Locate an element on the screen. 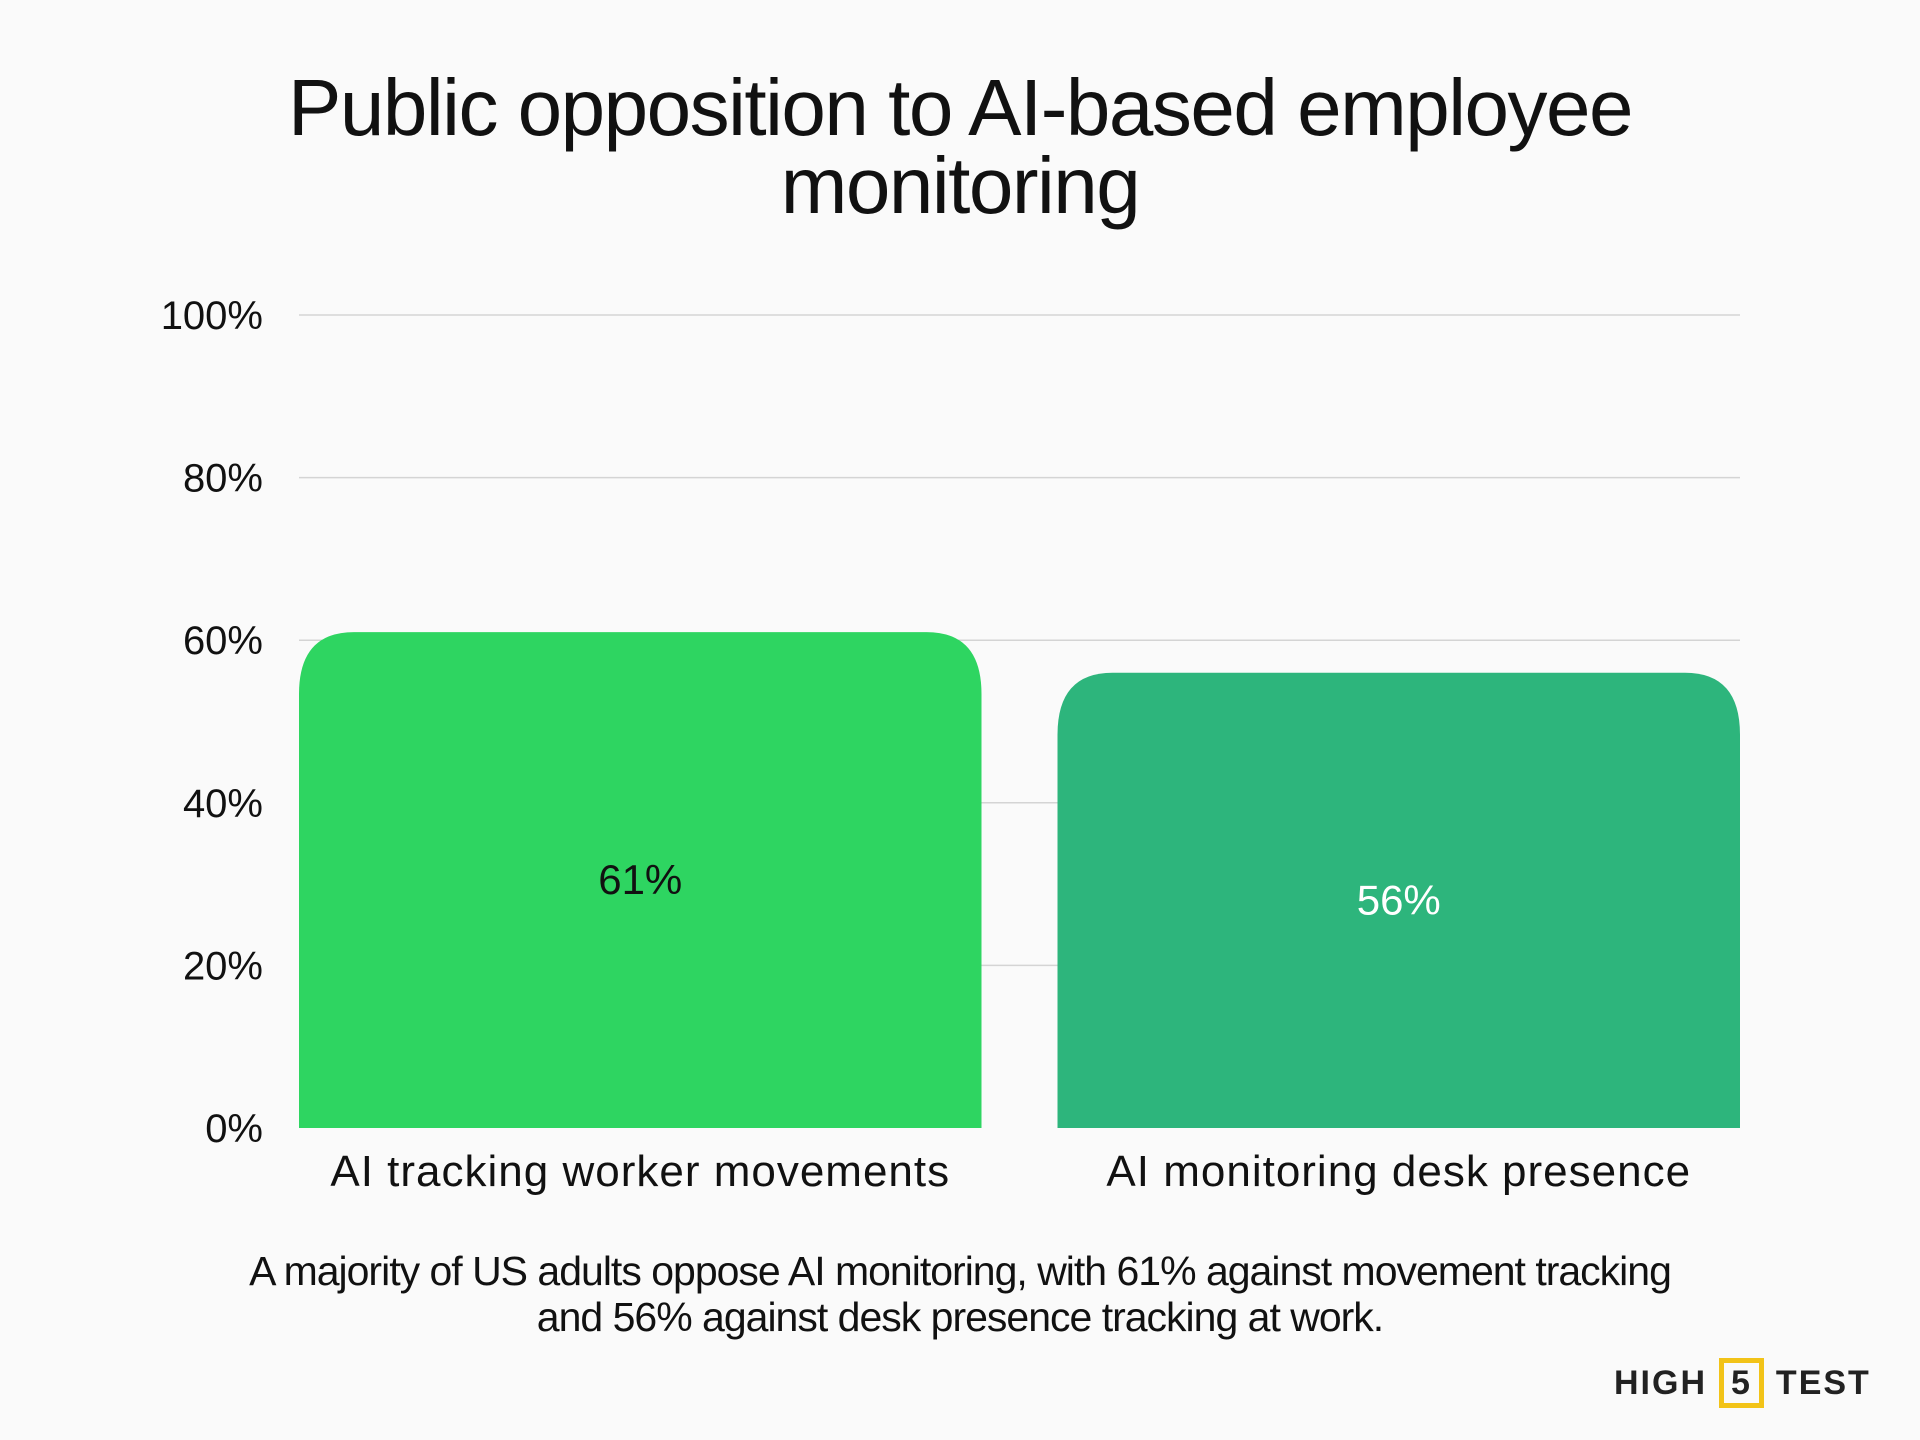 The width and height of the screenshot is (1920, 1440). y-tick-label: 40% is located at coordinates (223, 804).